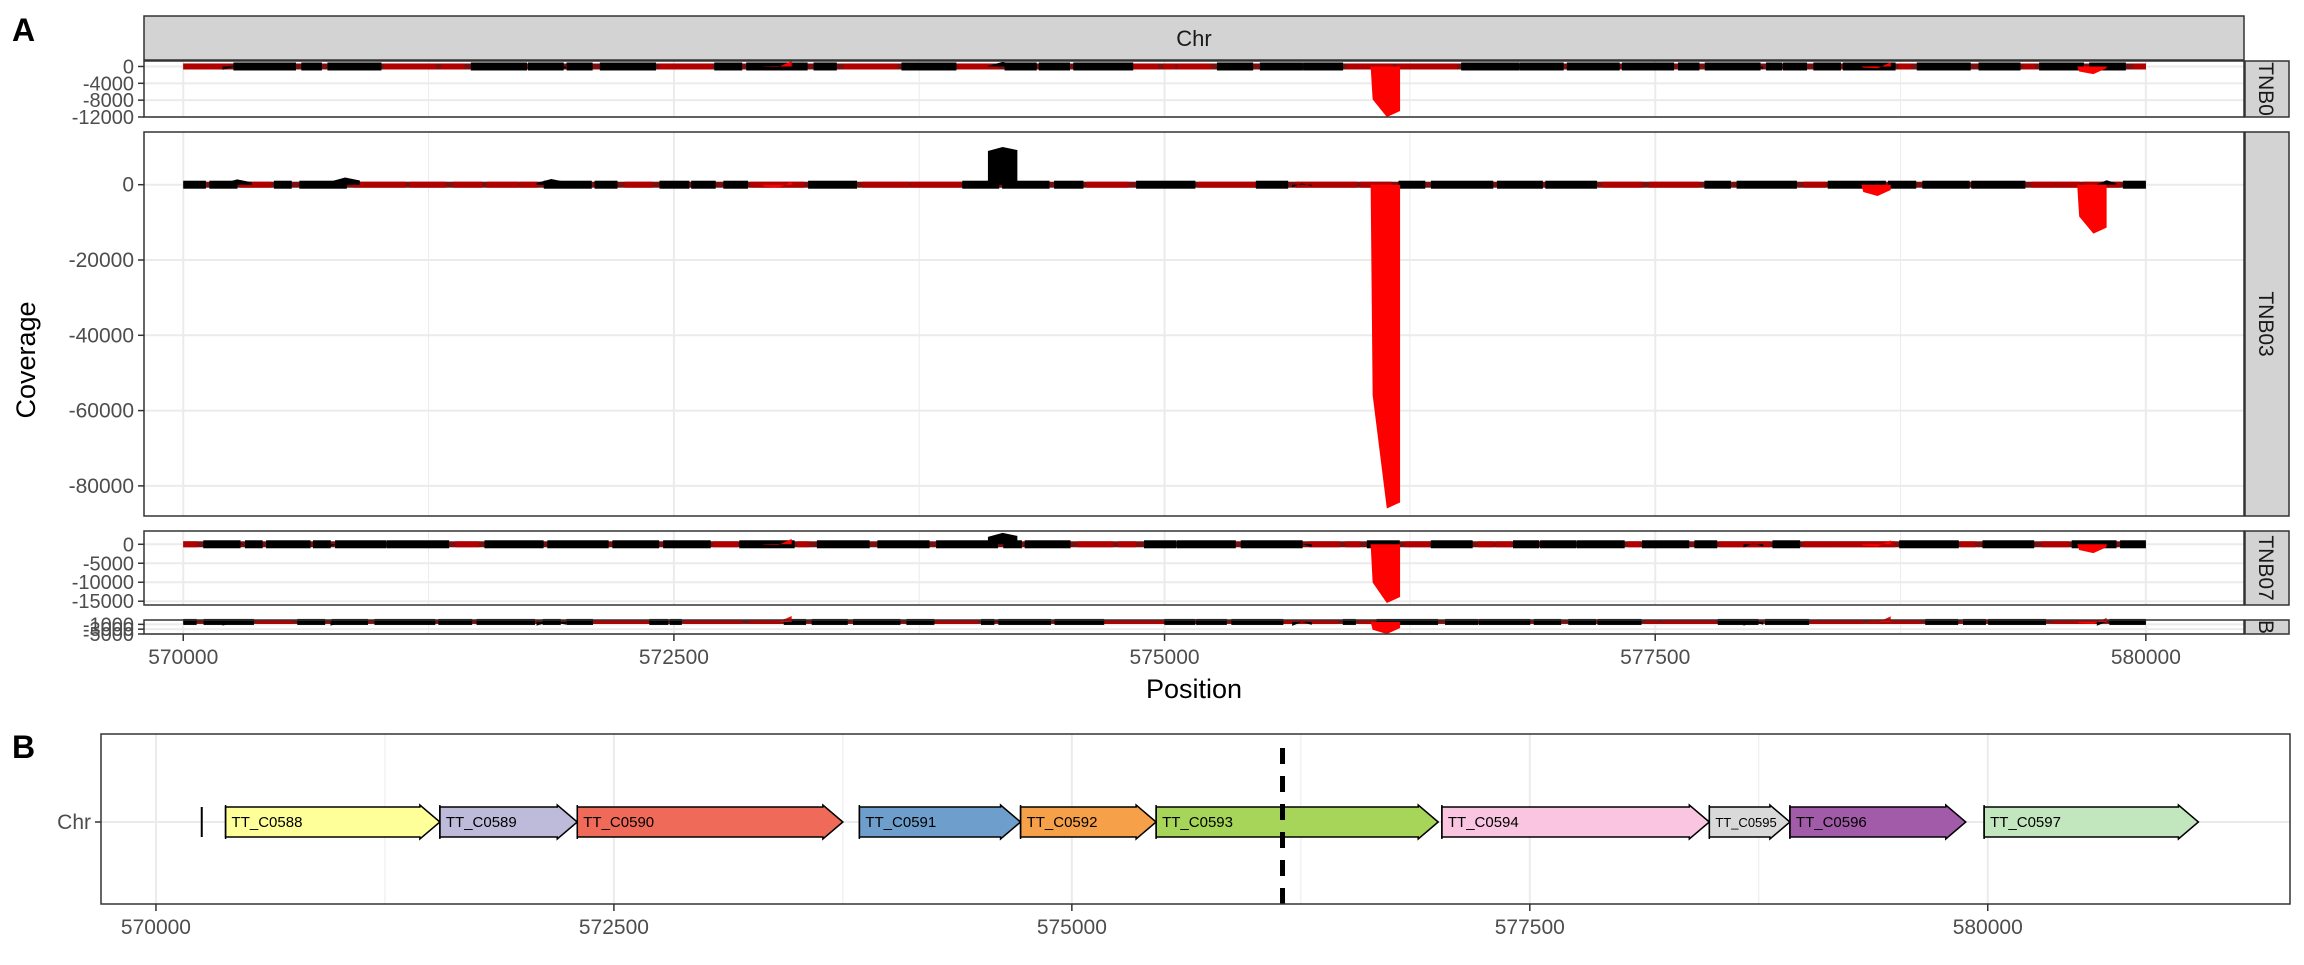  I want to click on gene-label: TT_C0595, so click(1745, 822).